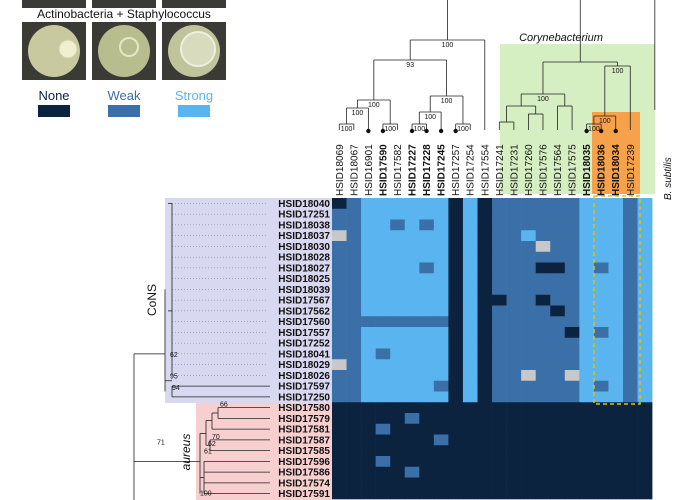 The height and width of the screenshot is (500, 680). What do you see at coordinates (304, 236) in the screenshot?
I see `row-label: HSID18037` at bounding box center [304, 236].